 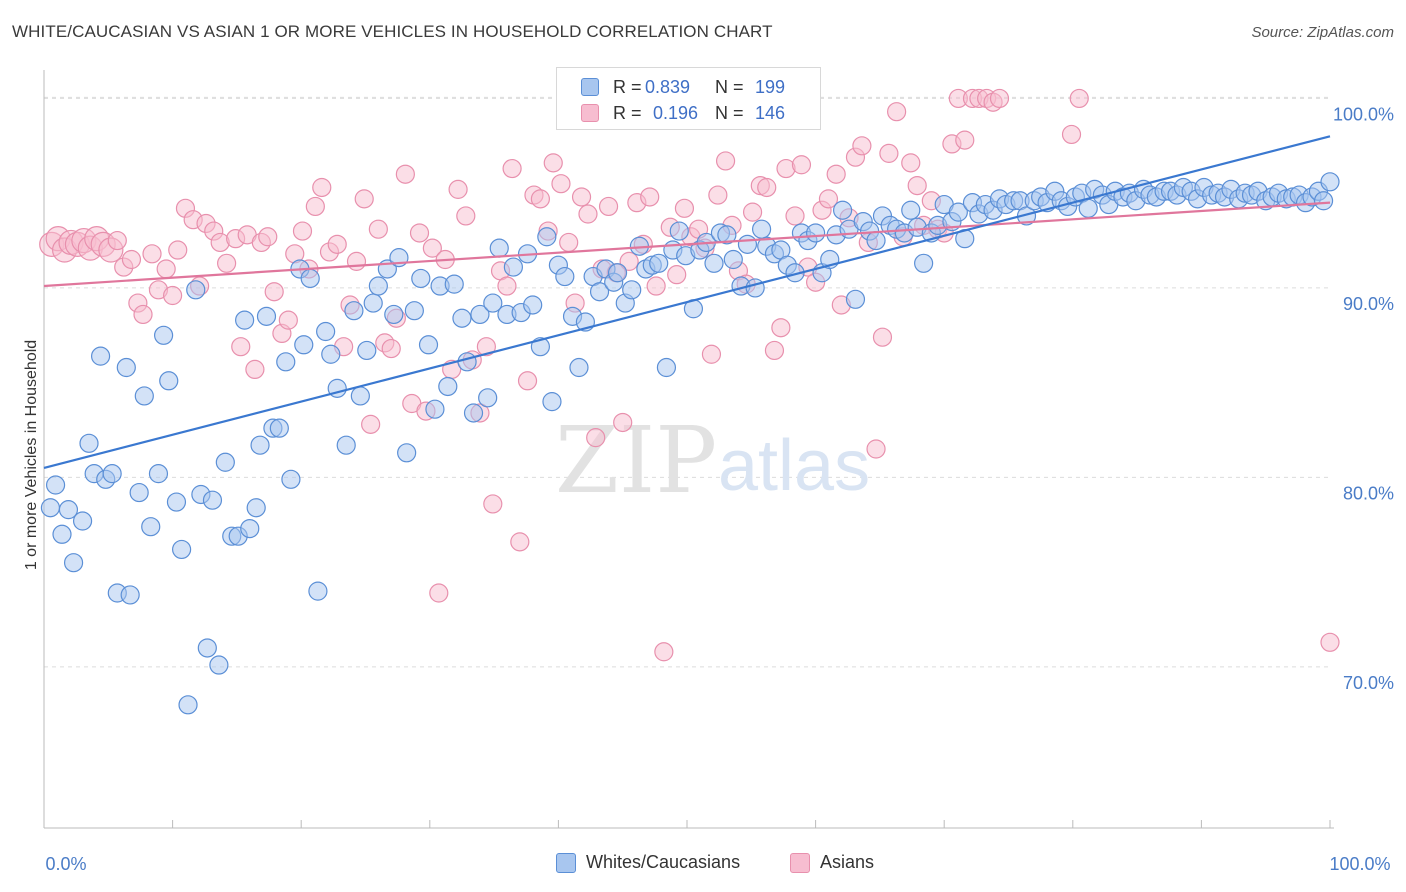 I want to click on legend-row-asians: R = 0.196 N = 146, so click(x=683, y=113).